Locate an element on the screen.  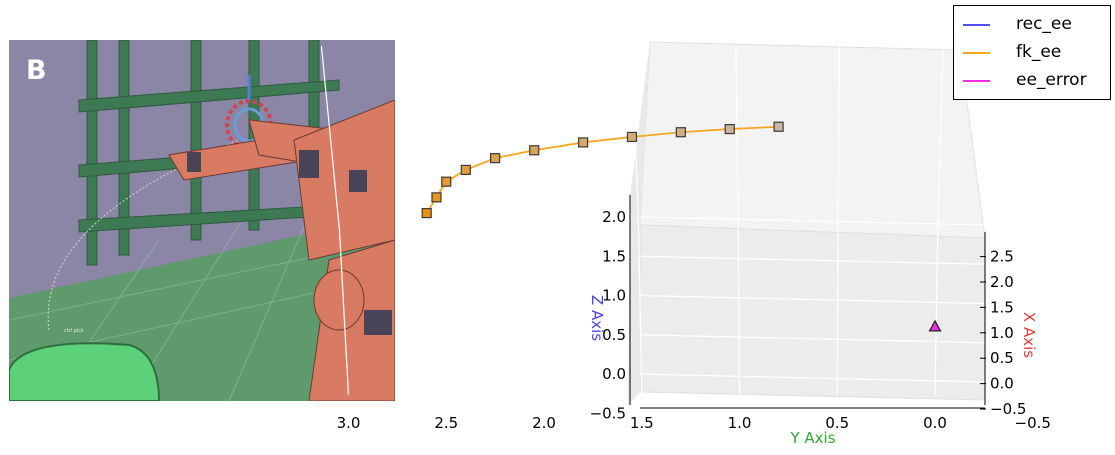
panel-label: B is located at coordinates (36, 70).